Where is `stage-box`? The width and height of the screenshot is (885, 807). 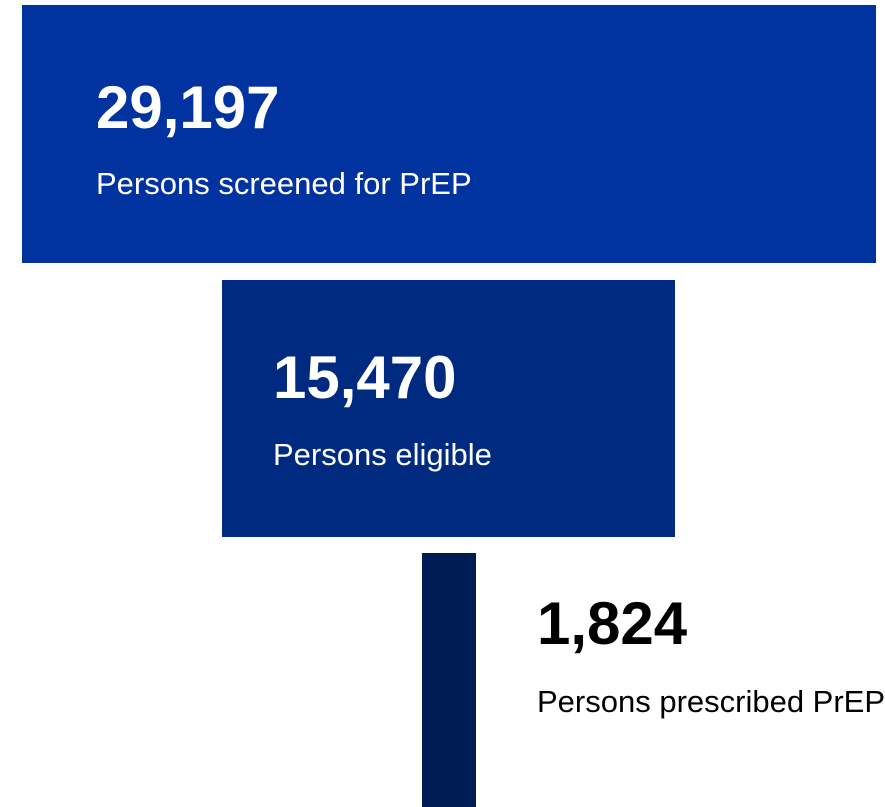
stage-box is located at coordinates (449, 680).